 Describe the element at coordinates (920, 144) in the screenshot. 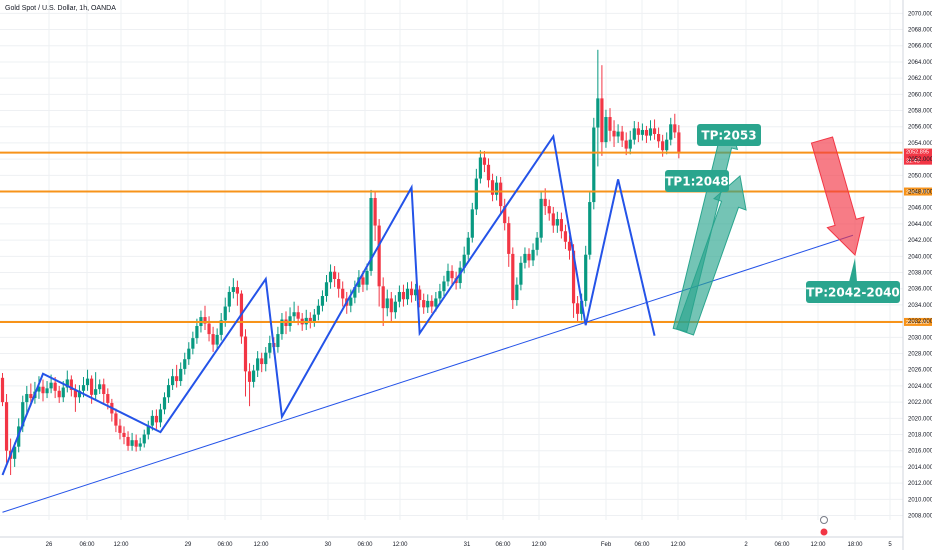

I see `y-tick-label: 2054.000` at that location.